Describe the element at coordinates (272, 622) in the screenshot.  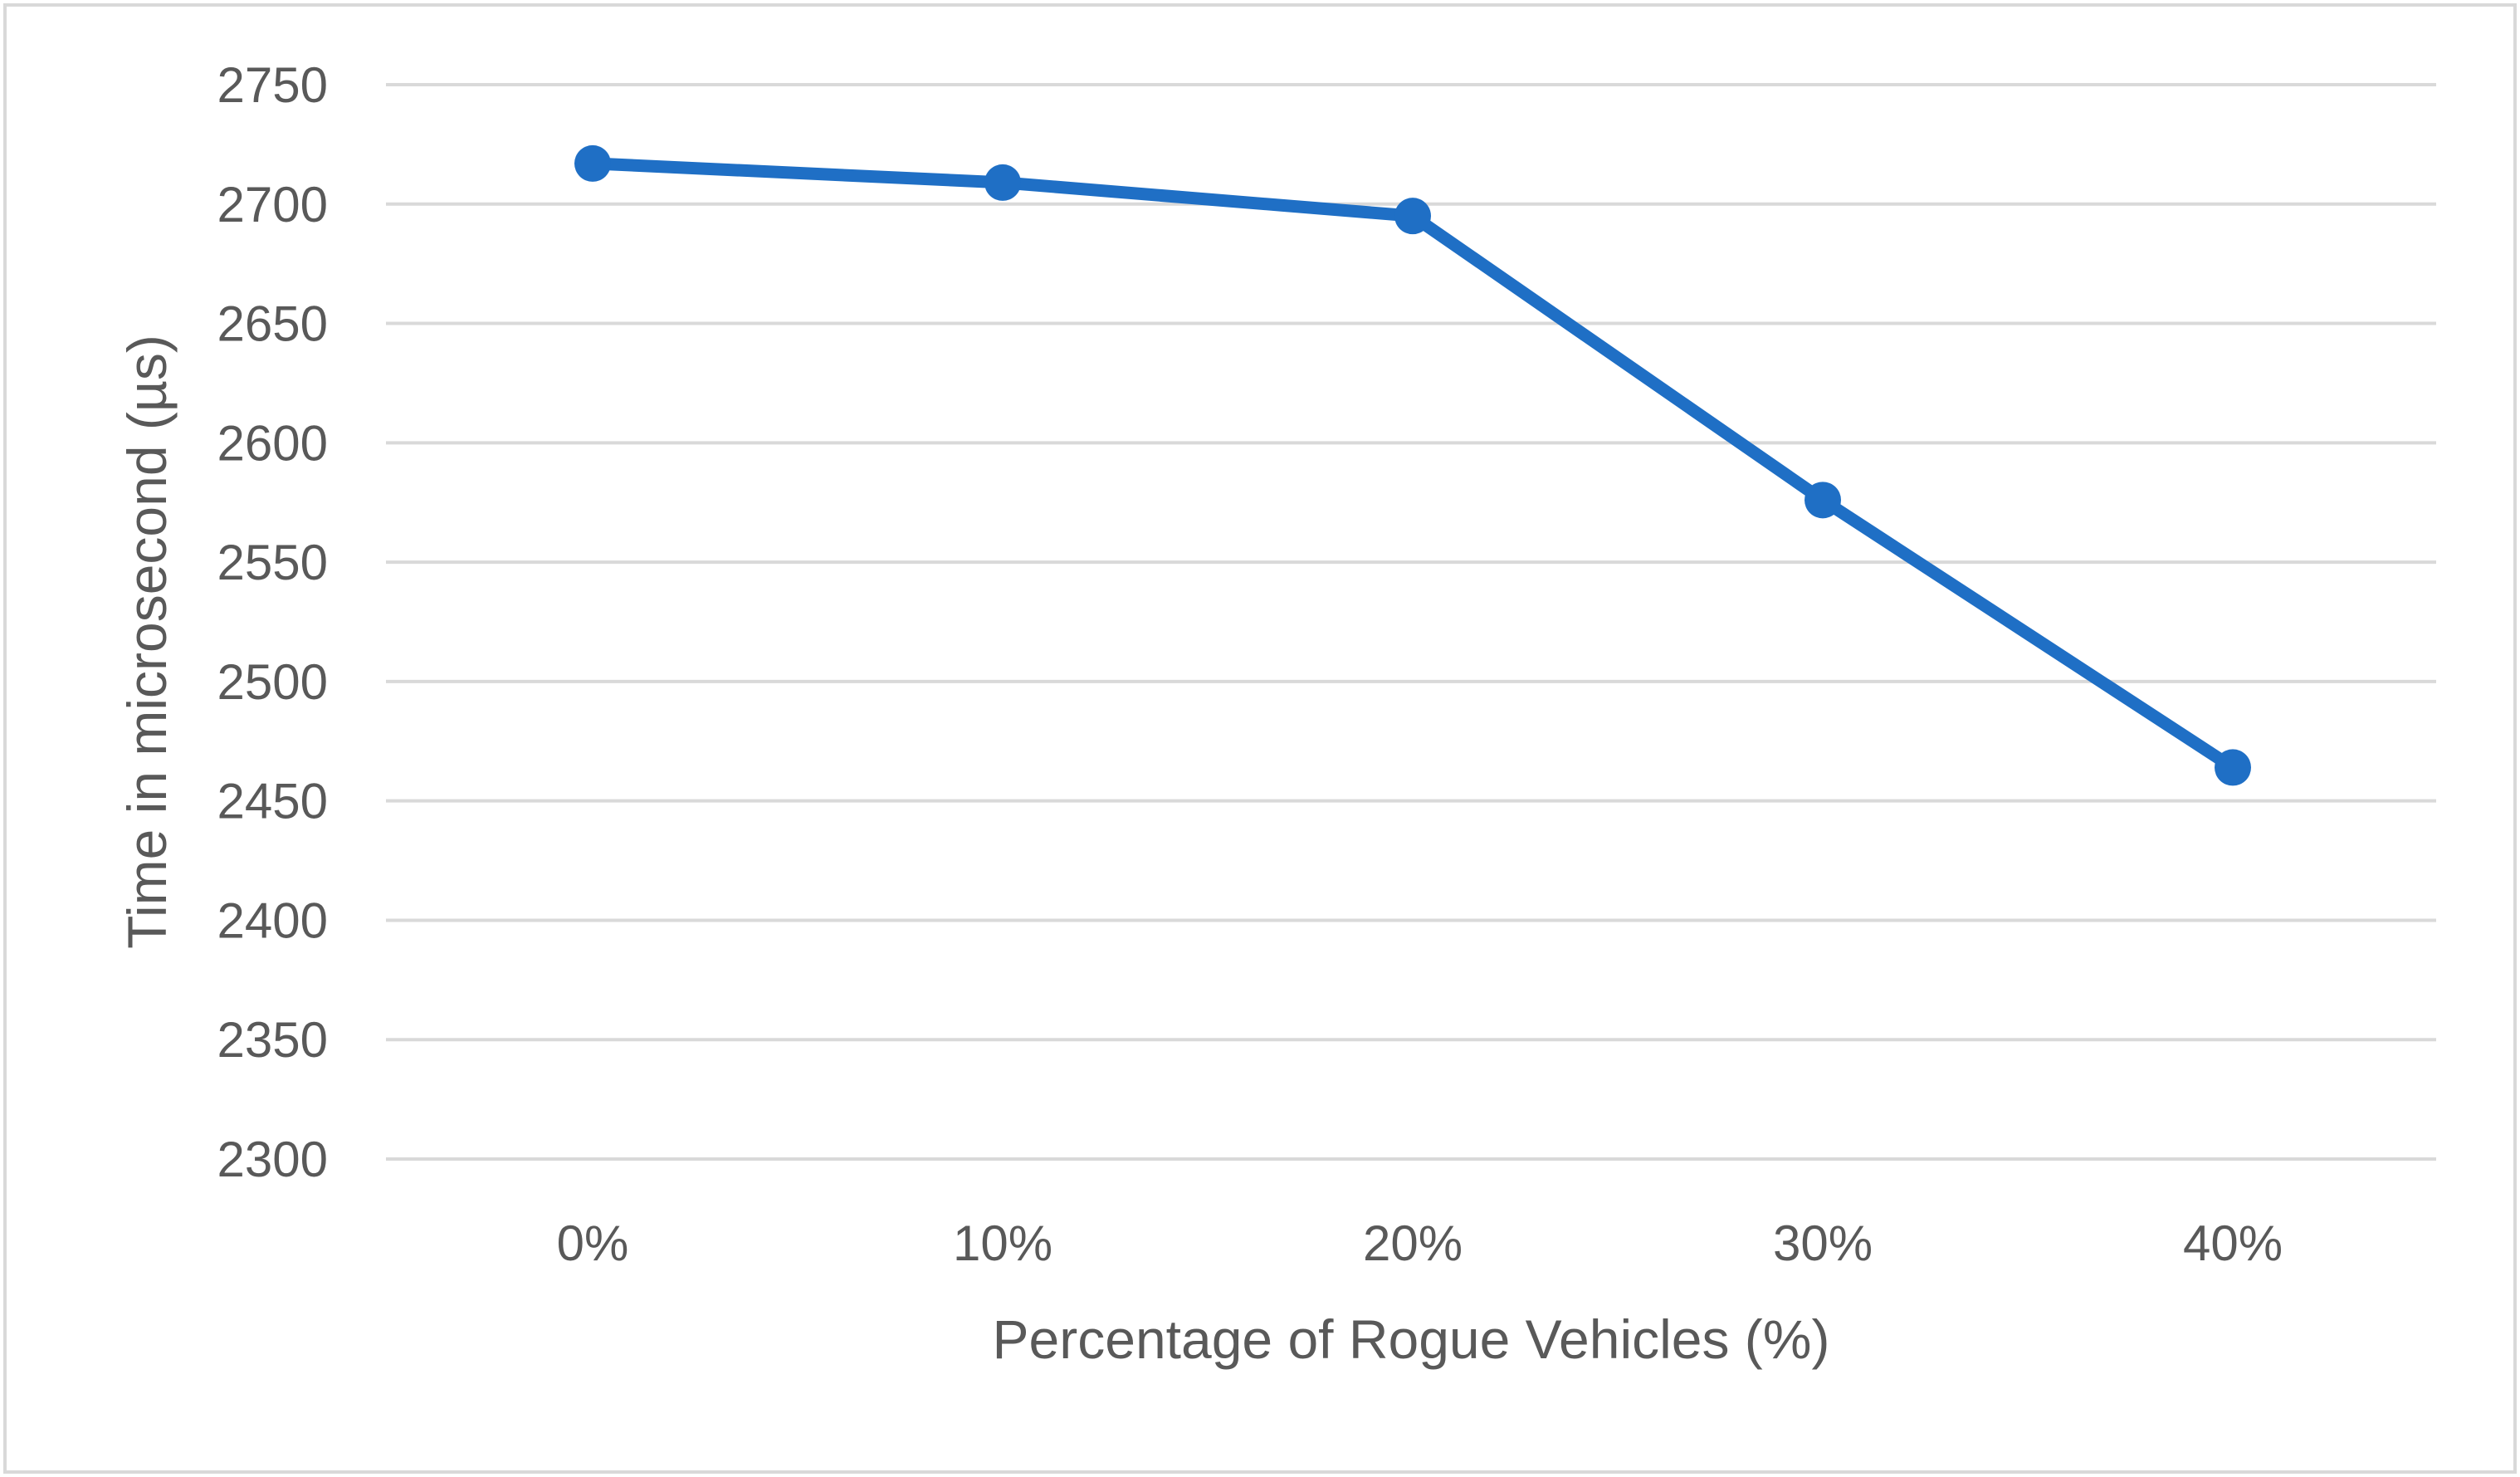
I see `y-axis-tick-labels: 2300 2350 2400 2450 2500 2550 2600 2650 2700 2750` at that location.